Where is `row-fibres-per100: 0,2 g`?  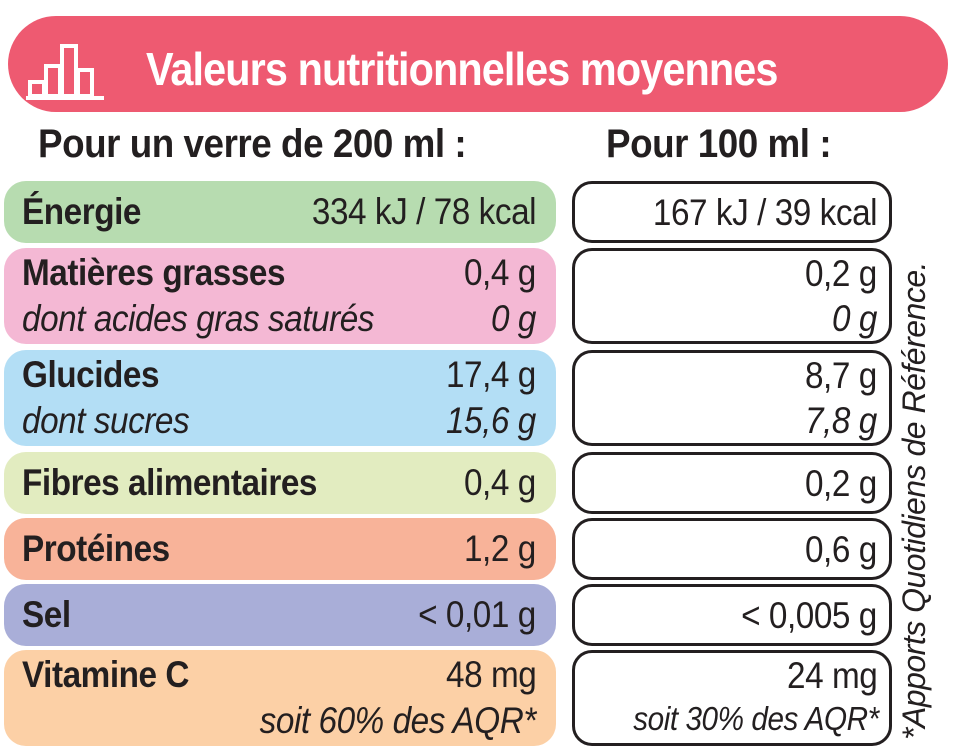 row-fibres-per100: 0,2 g is located at coordinates (732, 483).